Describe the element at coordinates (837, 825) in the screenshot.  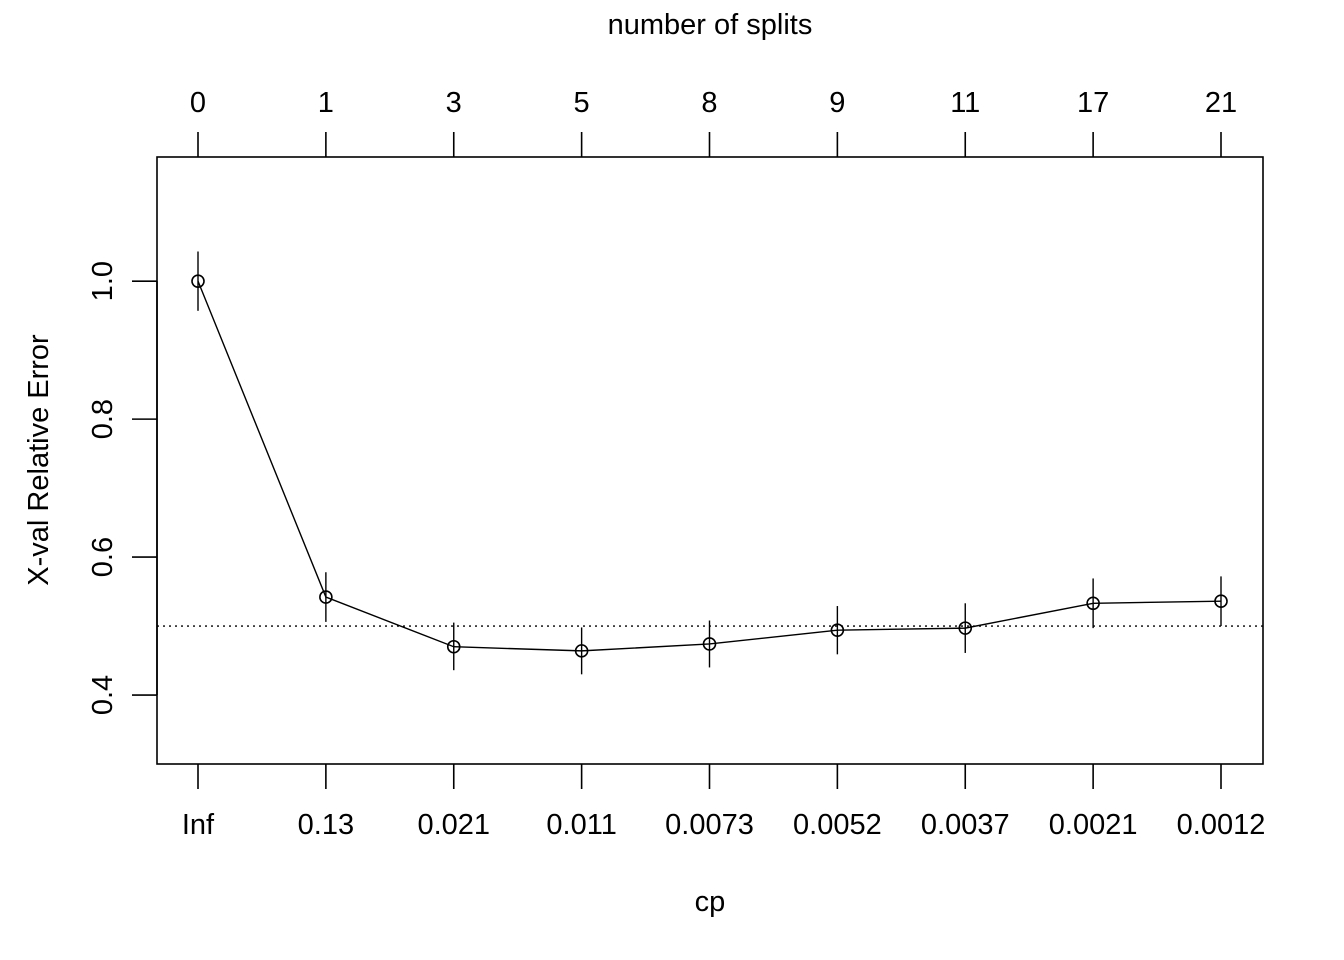
I see `x-tick-label-5: 0.0052` at that location.